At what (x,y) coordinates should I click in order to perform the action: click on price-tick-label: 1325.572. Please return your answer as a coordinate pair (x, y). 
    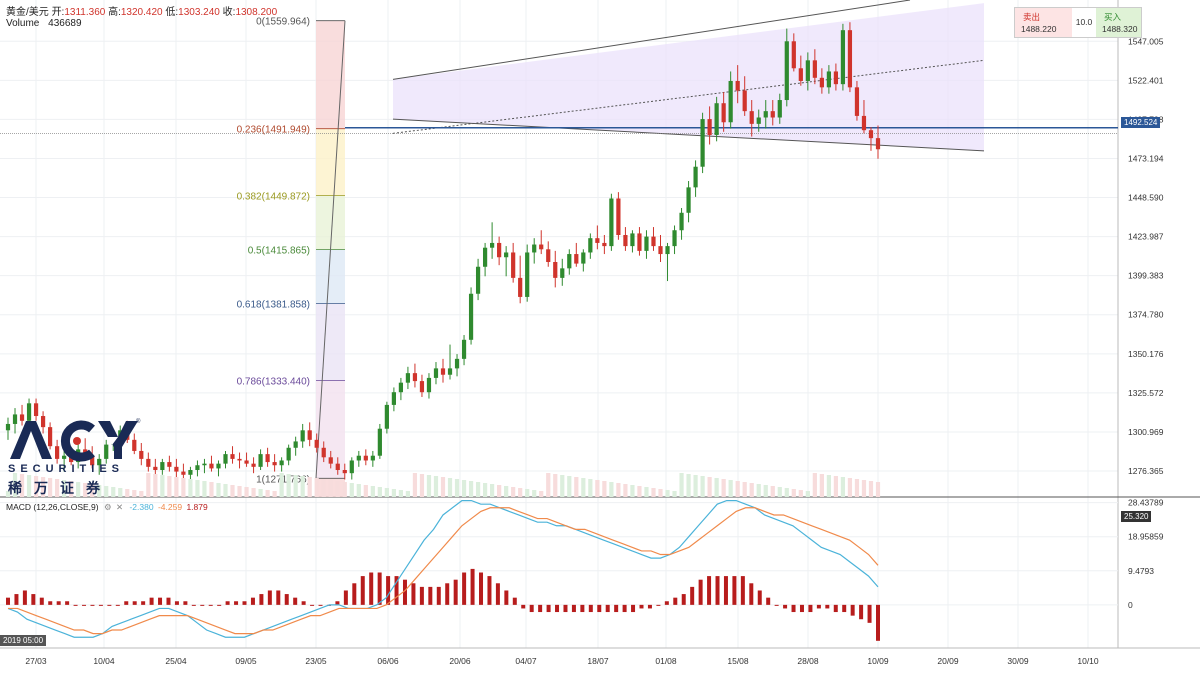
    Looking at the image, I should click on (1146, 393).